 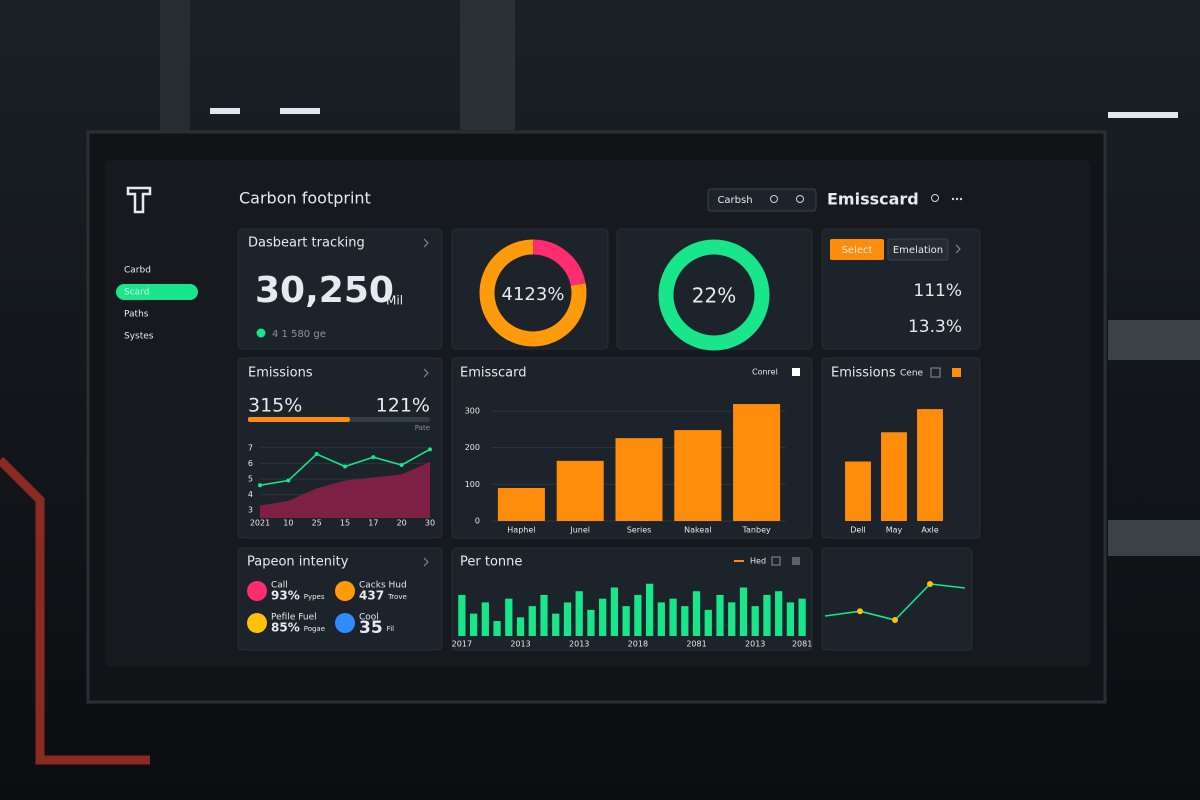 What do you see at coordinates (250, 463) in the screenshot?
I see `y-tick-label: 6` at bounding box center [250, 463].